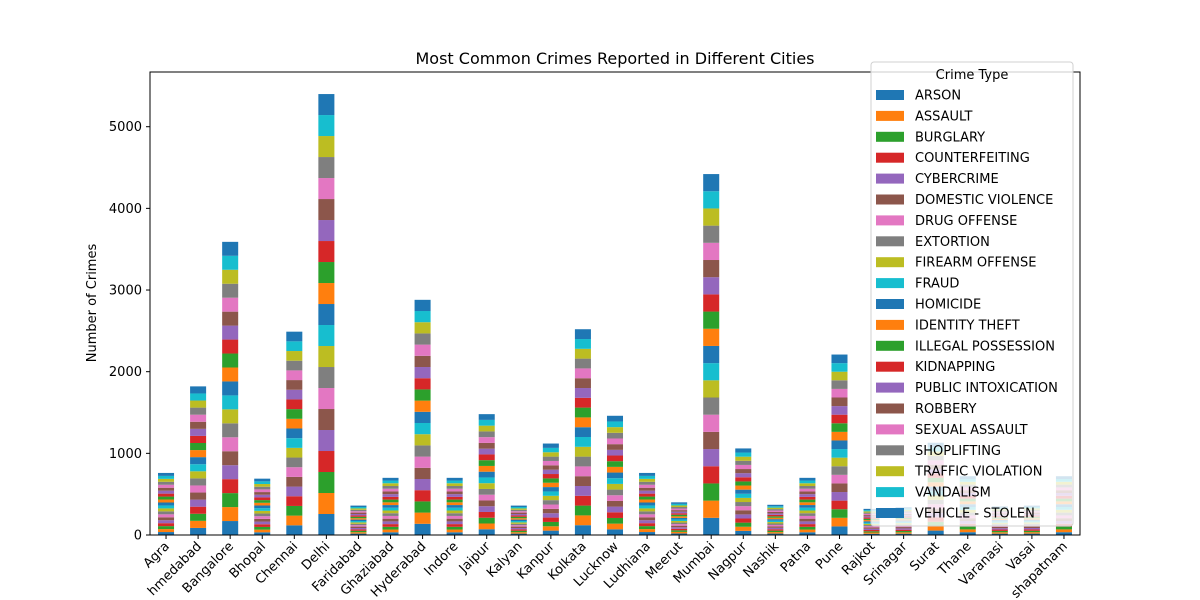 The height and width of the screenshot is (600, 1200). I want to click on y-tick-label: 5000, so click(125, 127).